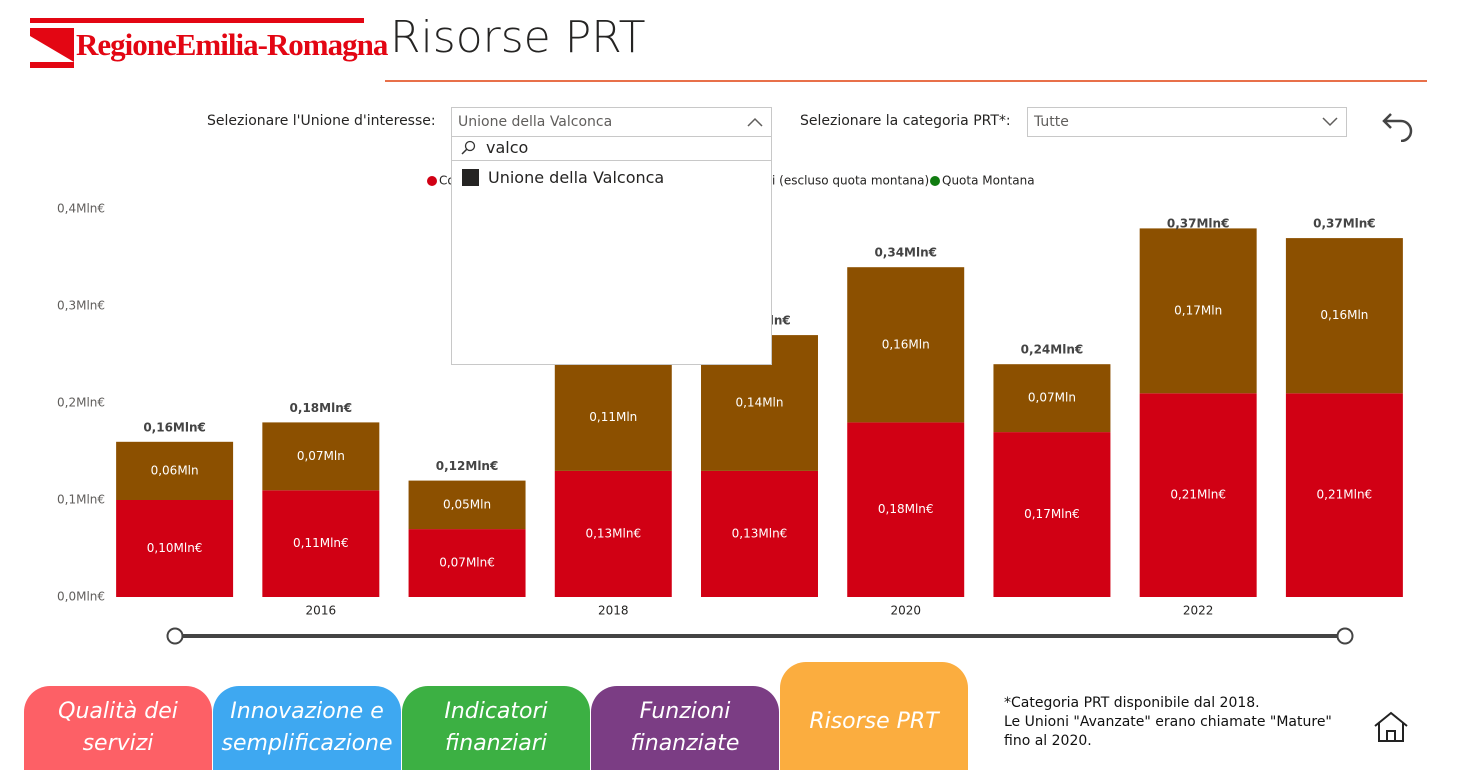 This screenshot has width=1457, height=770. Describe the element at coordinates (232, 44) in the screenshot. I see `logo-text: RegioneEmilia-Romagna` at that location.